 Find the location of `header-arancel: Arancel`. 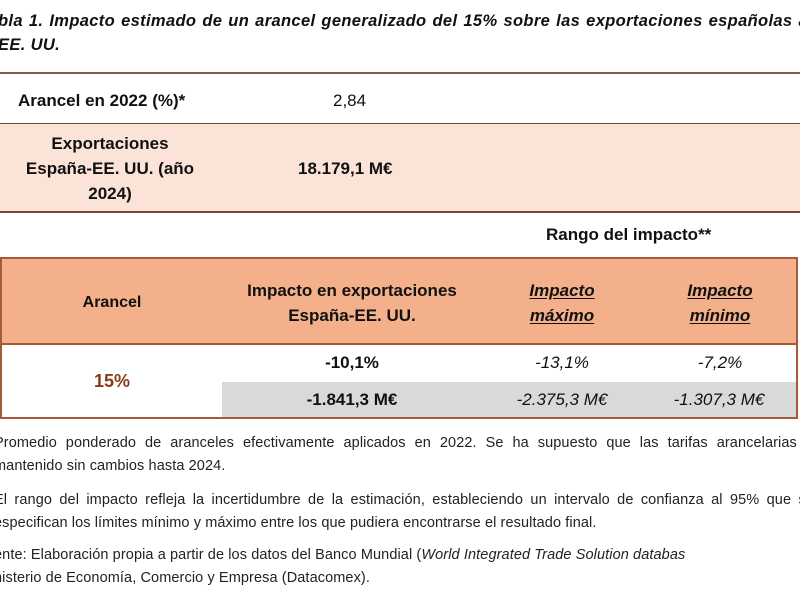

header-arancel: Arancel is located at coordinates (112, 302).